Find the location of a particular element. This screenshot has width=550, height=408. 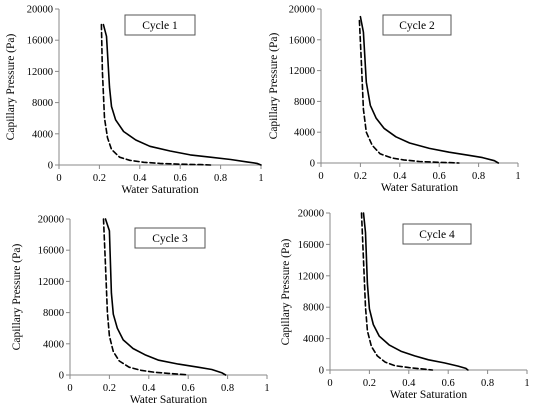

chart-title: Cycle 4 is located at coordinates (437, 235).